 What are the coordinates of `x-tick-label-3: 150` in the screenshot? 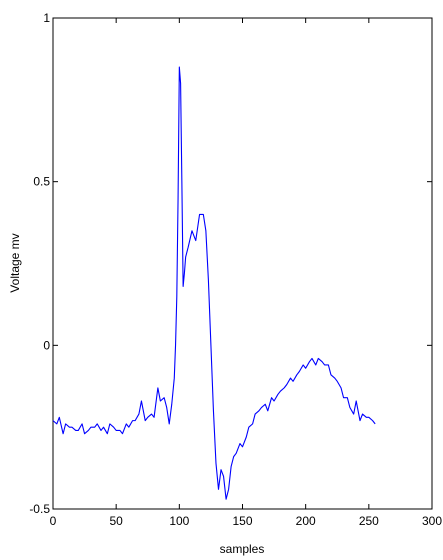 It's located at (242, 521).